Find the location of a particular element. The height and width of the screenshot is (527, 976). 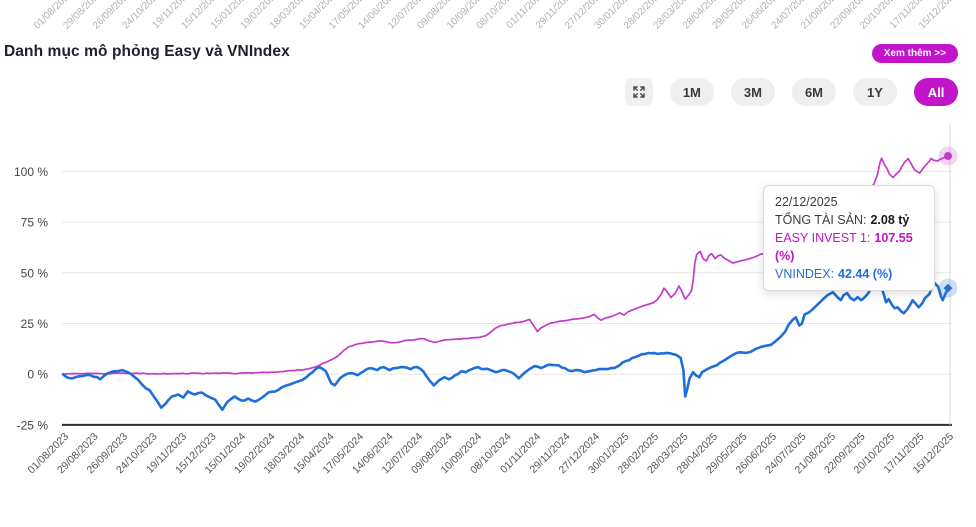

tooltip-total-asset: TỔNG TÀI SẢN: 2.08 tỷ is located at coordinates (849, 220).